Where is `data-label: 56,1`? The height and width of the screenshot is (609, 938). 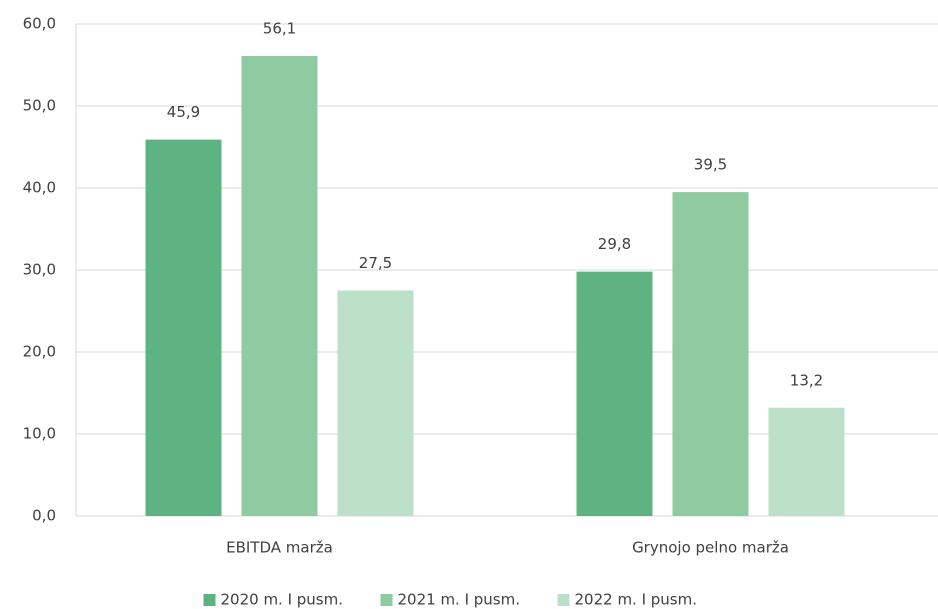
data-label: 56,1 is located at coordinates (279, 28).